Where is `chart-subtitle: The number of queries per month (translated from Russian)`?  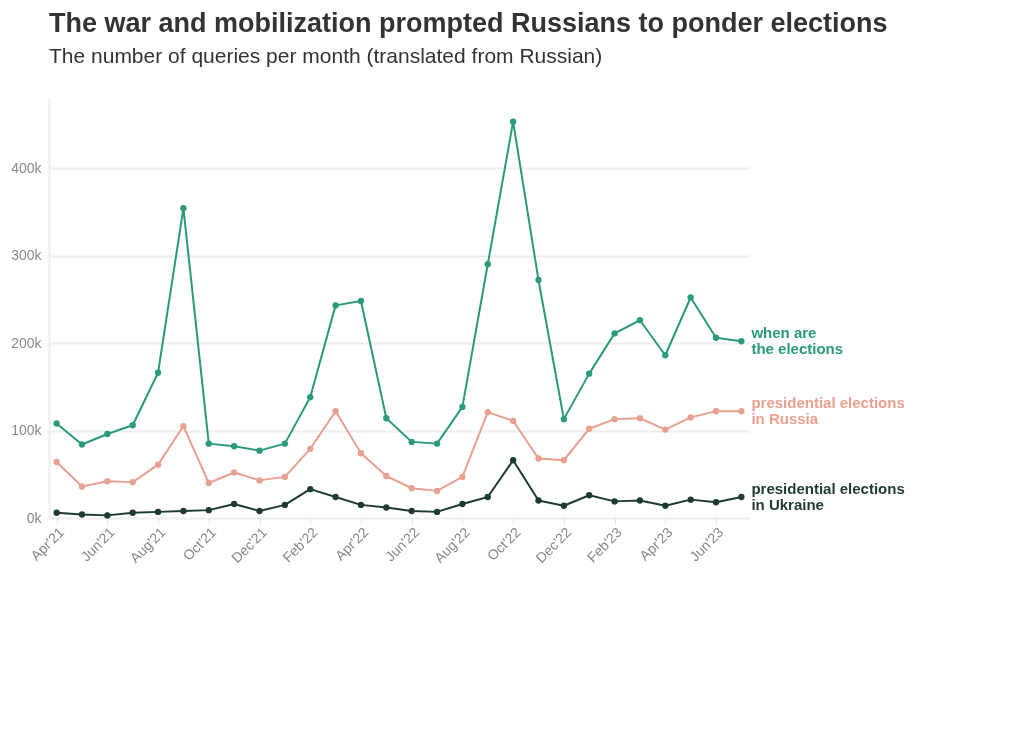 chart-subtitle: The number of queries per month (translated from Russian) is located at coordinates (326, 55).